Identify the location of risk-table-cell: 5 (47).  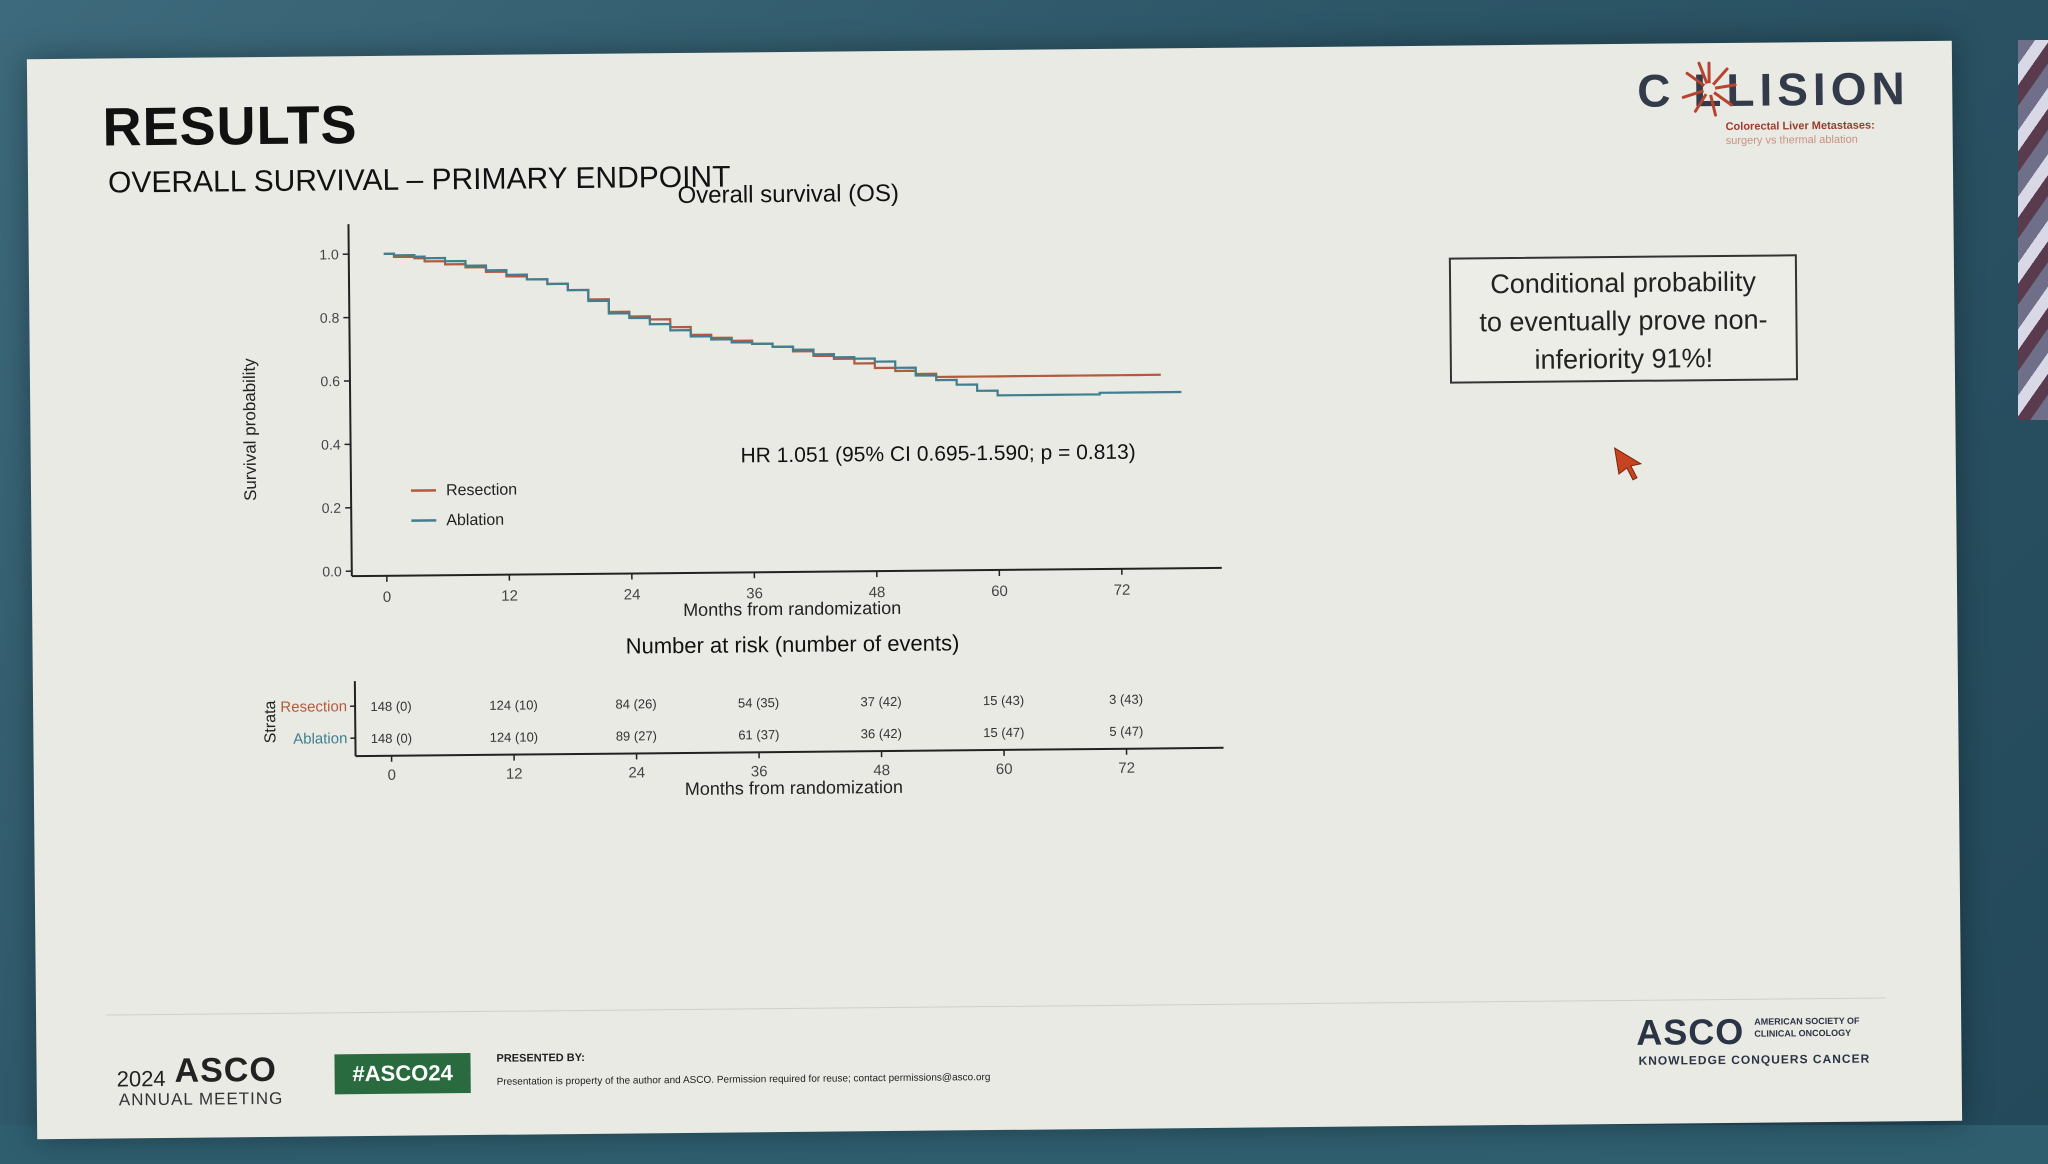
(1126, 731).